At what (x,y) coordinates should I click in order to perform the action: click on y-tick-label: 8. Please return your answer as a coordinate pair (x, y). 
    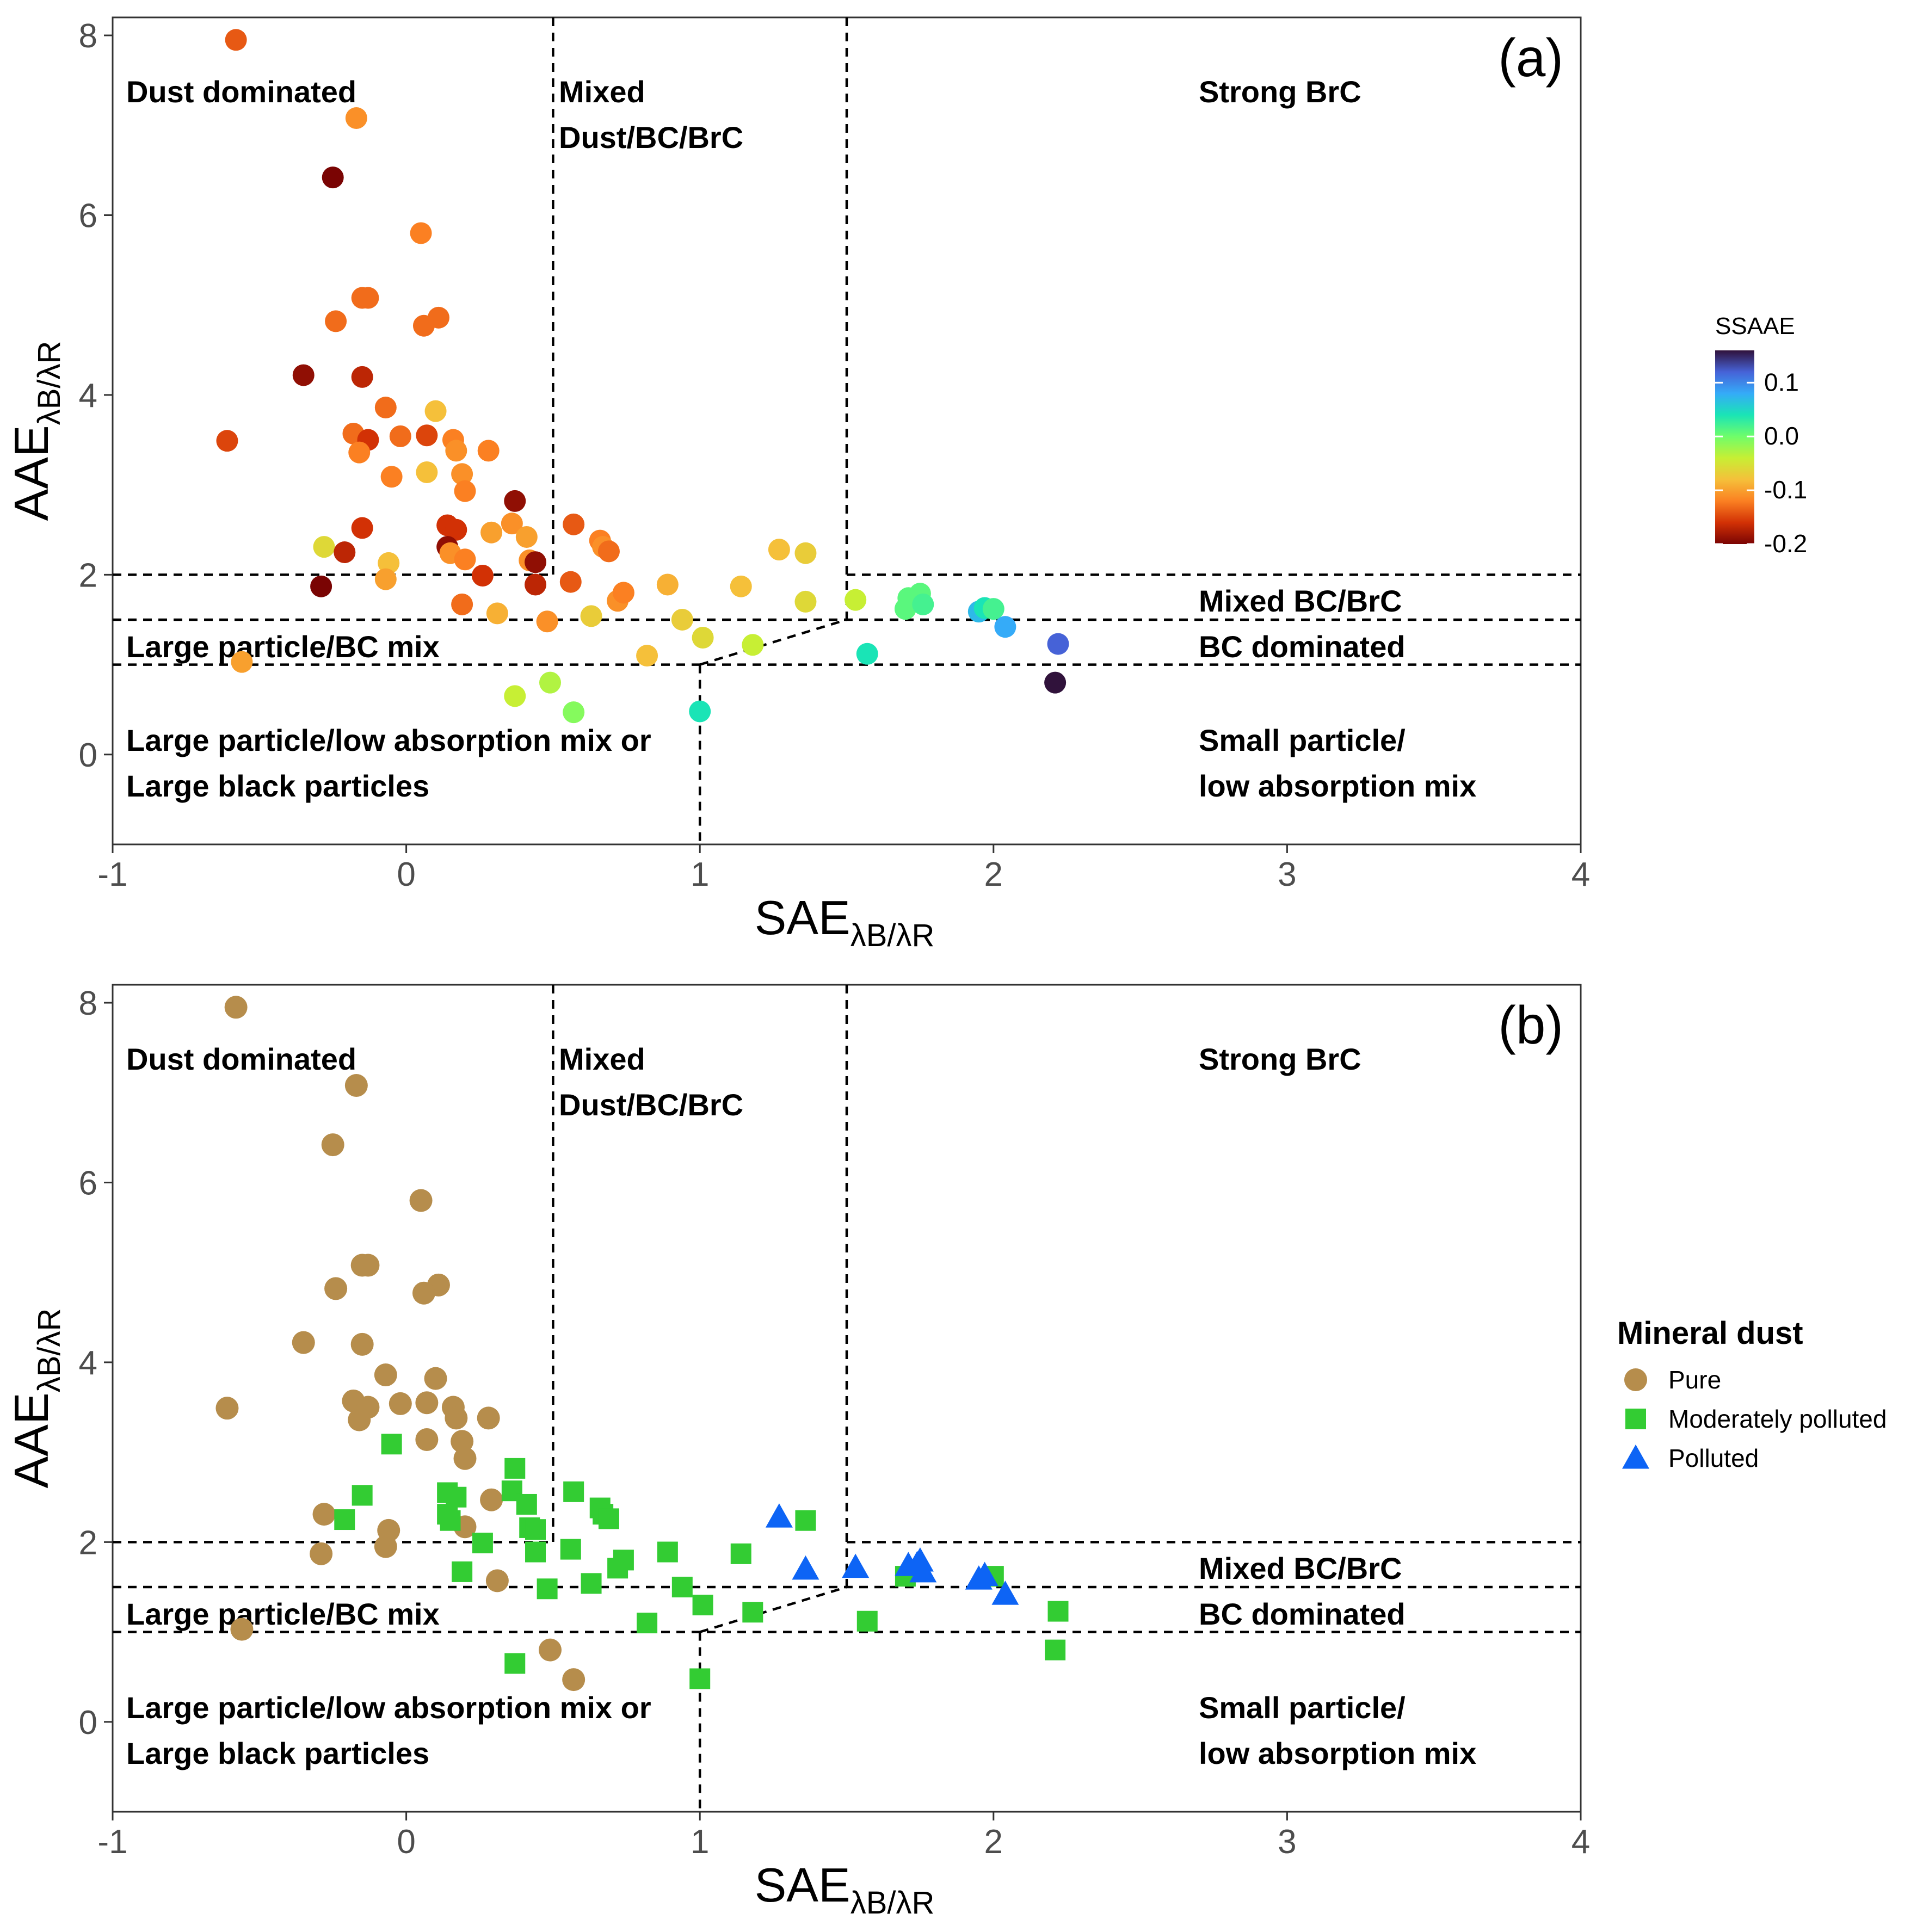
    Looking at the image, I should click on (88, 36).